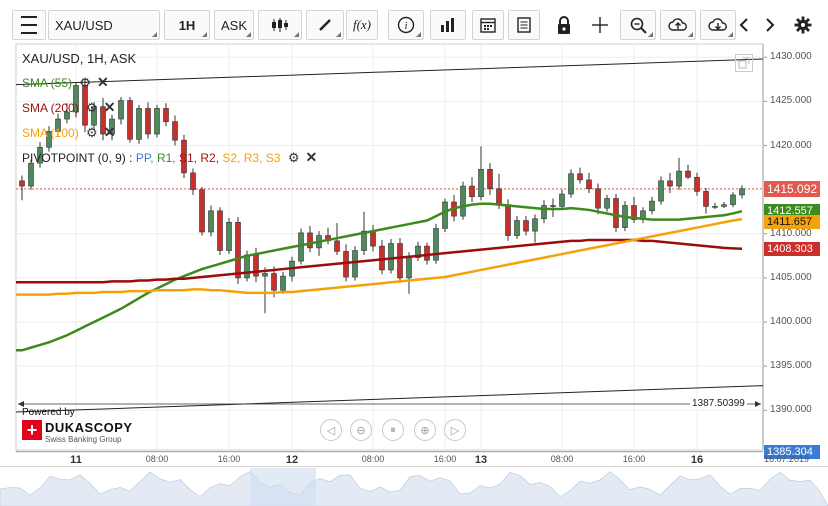  Describe the element at coordinates (758, 404) in the screenshot. I see `measure-arrow-right` at that location.